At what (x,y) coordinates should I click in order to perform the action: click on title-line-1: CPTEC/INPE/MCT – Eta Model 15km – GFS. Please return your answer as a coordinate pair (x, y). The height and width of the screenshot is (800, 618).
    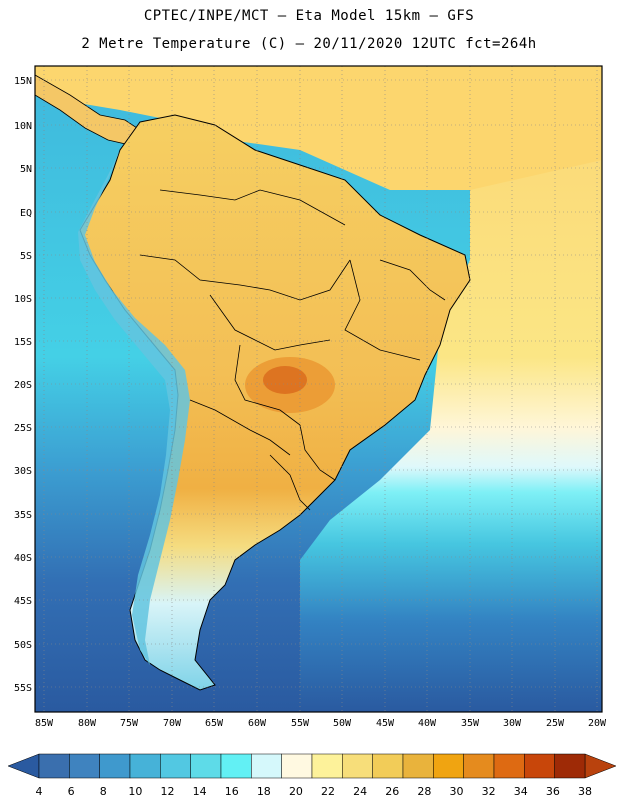
    Looking at the image, I should click on (309, 16).